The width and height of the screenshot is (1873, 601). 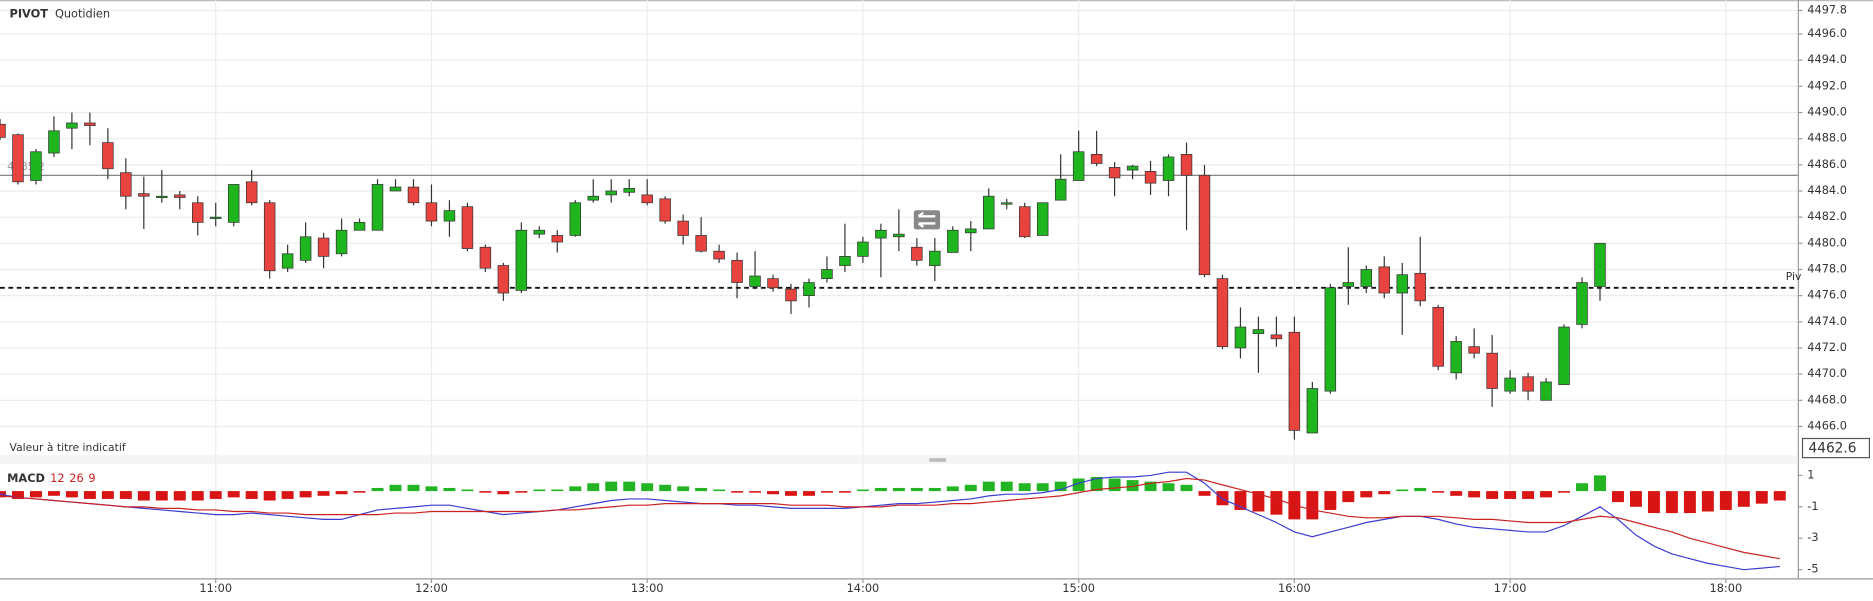 What do you see at coordinates (1827, 190) in the screenshot?
I see `y-tick-label: 4484.0` at bounding box center [1827, 190].